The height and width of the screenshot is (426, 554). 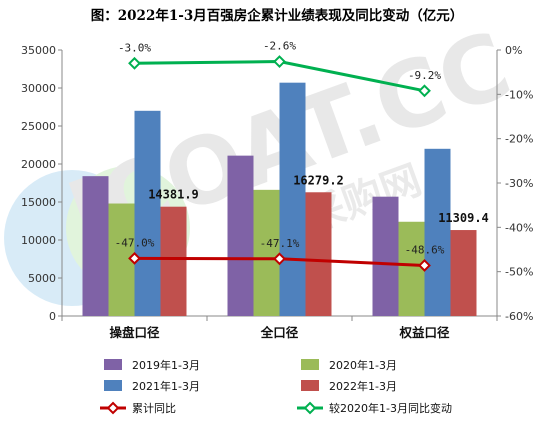 What do you see at coordinates (52, 316) in the screenshot?
I see `y-tick-label: 0` at bounding box center [52, 316].